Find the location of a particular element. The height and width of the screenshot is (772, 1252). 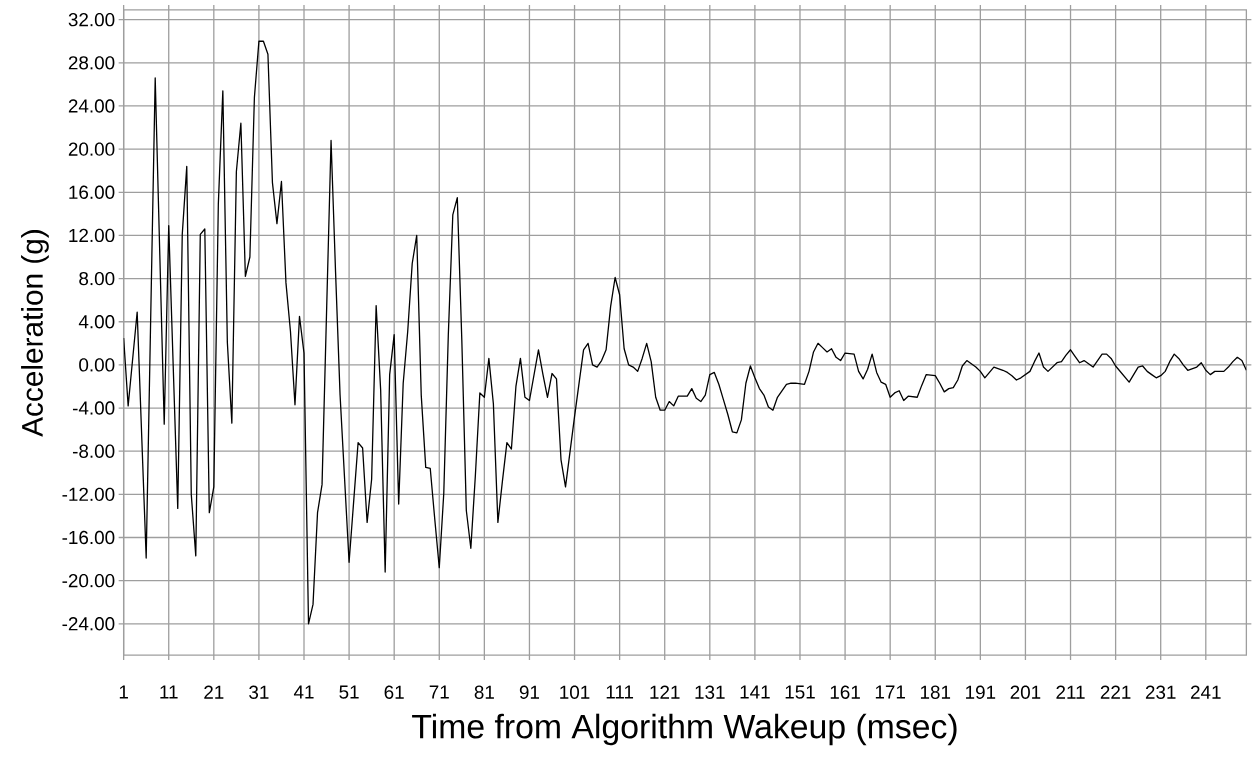

x-tick-label: 51 is located at coordinates (349, 692).